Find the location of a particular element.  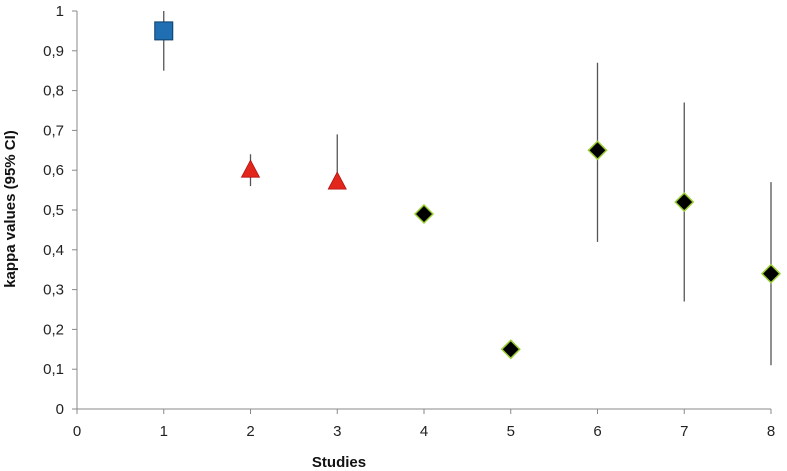

y-tick-label: 0,5 is located at coordinates (53, 210).